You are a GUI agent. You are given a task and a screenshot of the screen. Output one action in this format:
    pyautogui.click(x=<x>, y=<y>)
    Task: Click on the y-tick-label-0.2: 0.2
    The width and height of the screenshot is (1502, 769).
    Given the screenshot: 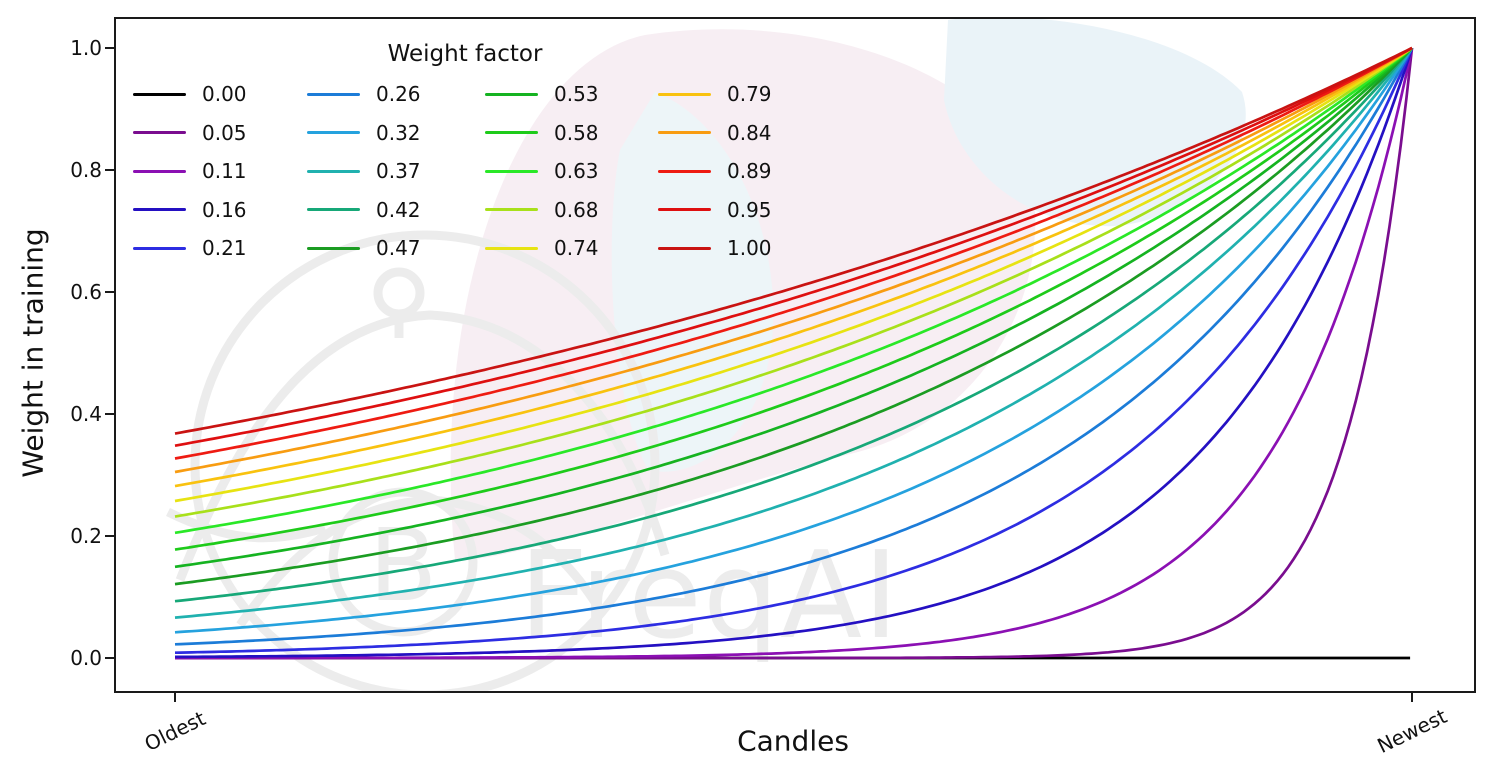 What is the action you would take?
    pyautogui.click(x=86, y=536)
    